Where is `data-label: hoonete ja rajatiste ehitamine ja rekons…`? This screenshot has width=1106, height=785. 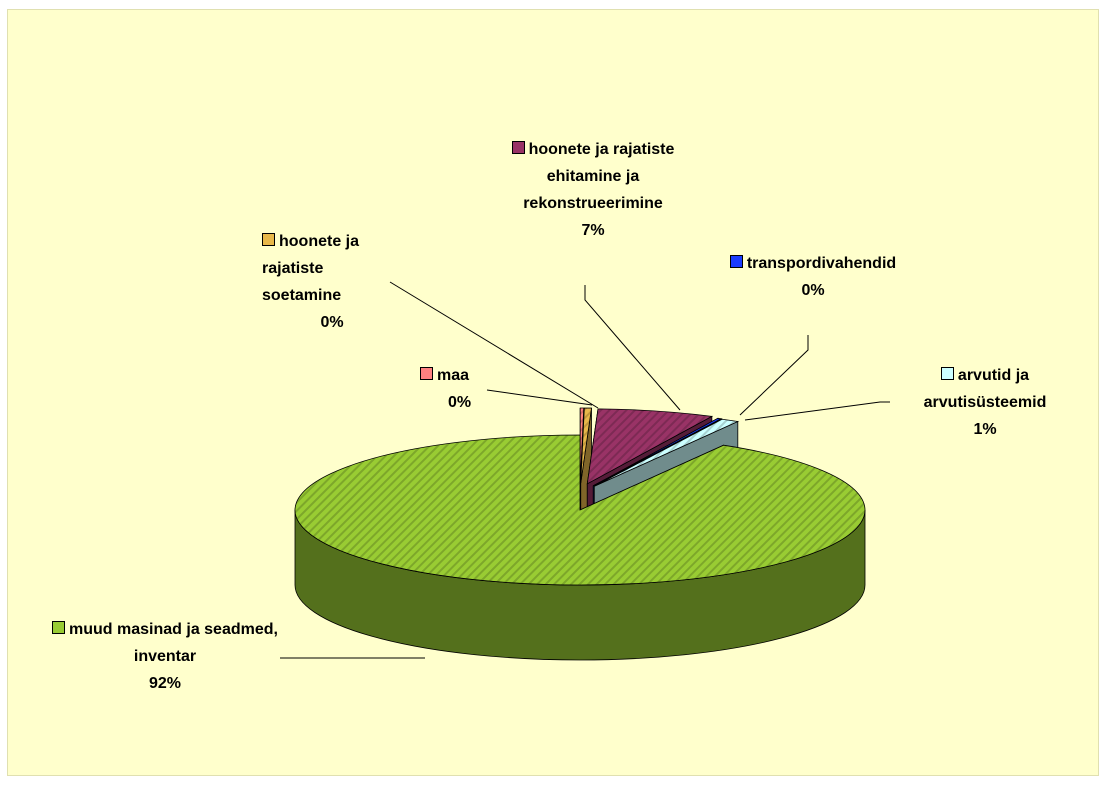
data-label: hoonete ja rajatiste ehitamine ja rekons… is located at coordinates (593, 190).